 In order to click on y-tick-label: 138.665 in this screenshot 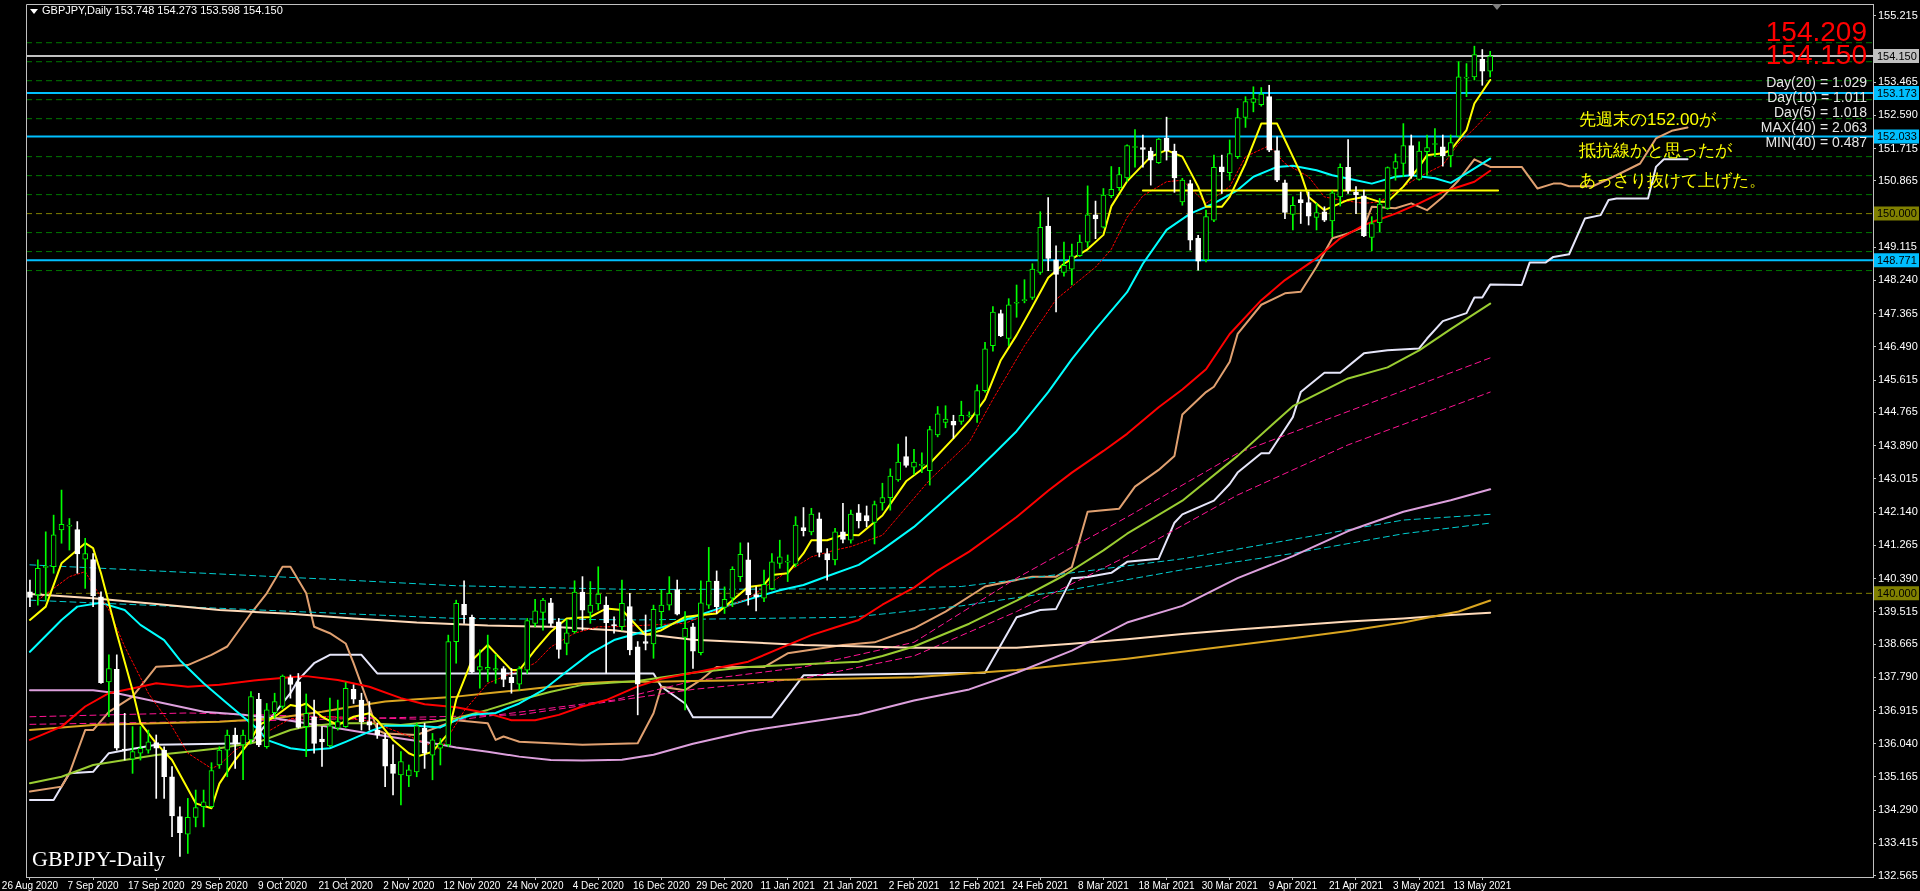, I will do `click(1898, 643)`.